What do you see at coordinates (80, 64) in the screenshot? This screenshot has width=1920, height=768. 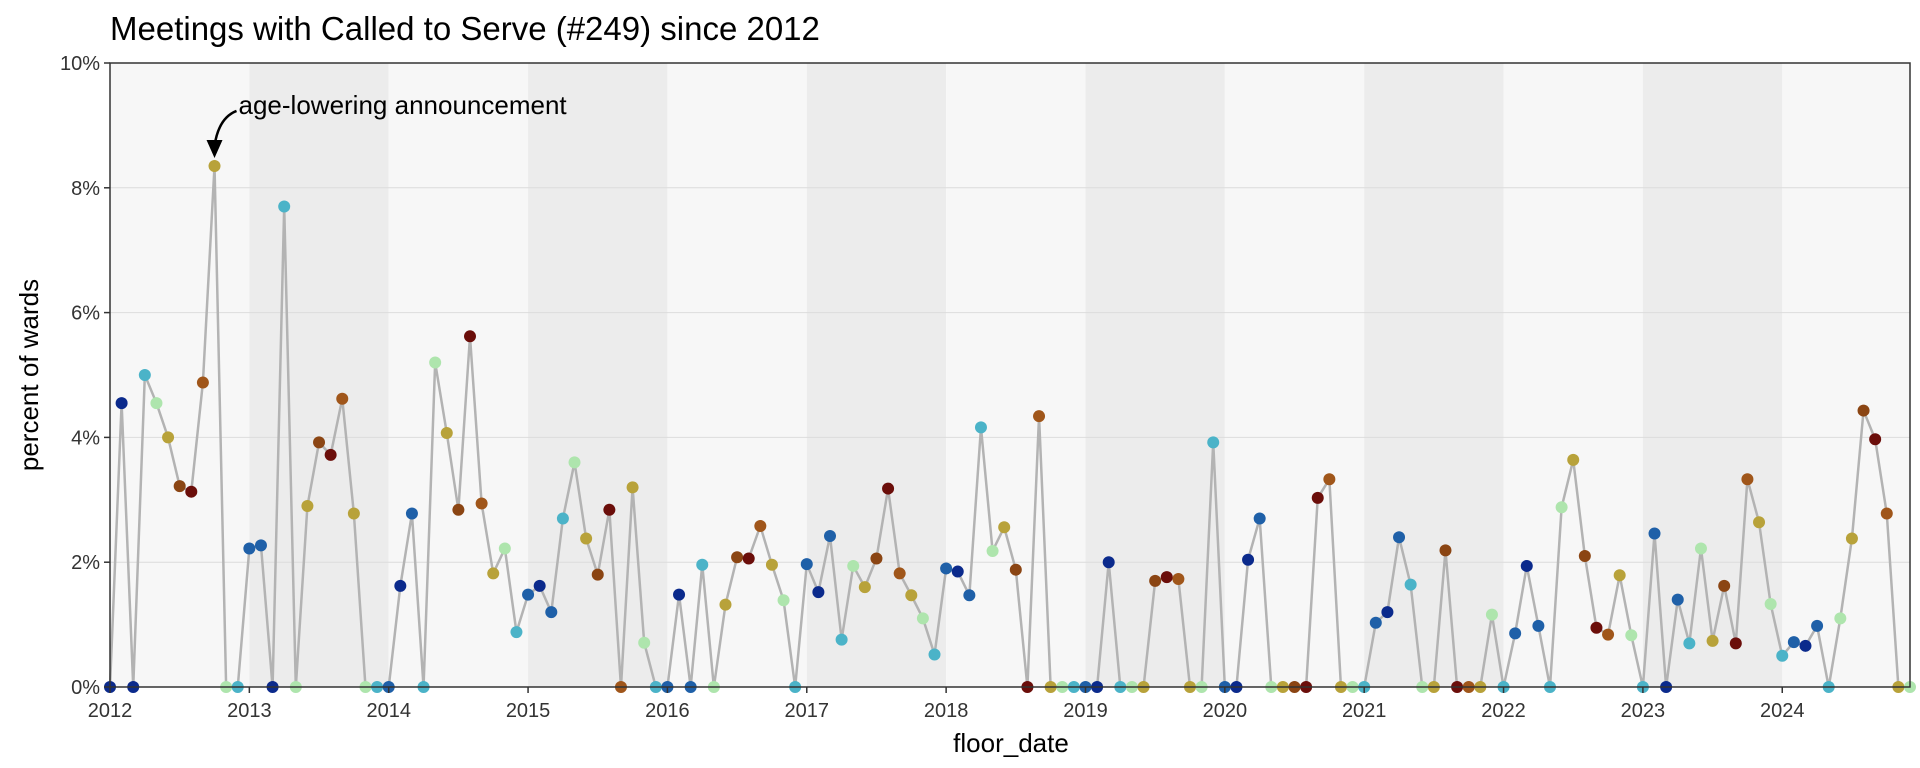 I see `y-tick-label: 10%` at bounding box center [80, 64].